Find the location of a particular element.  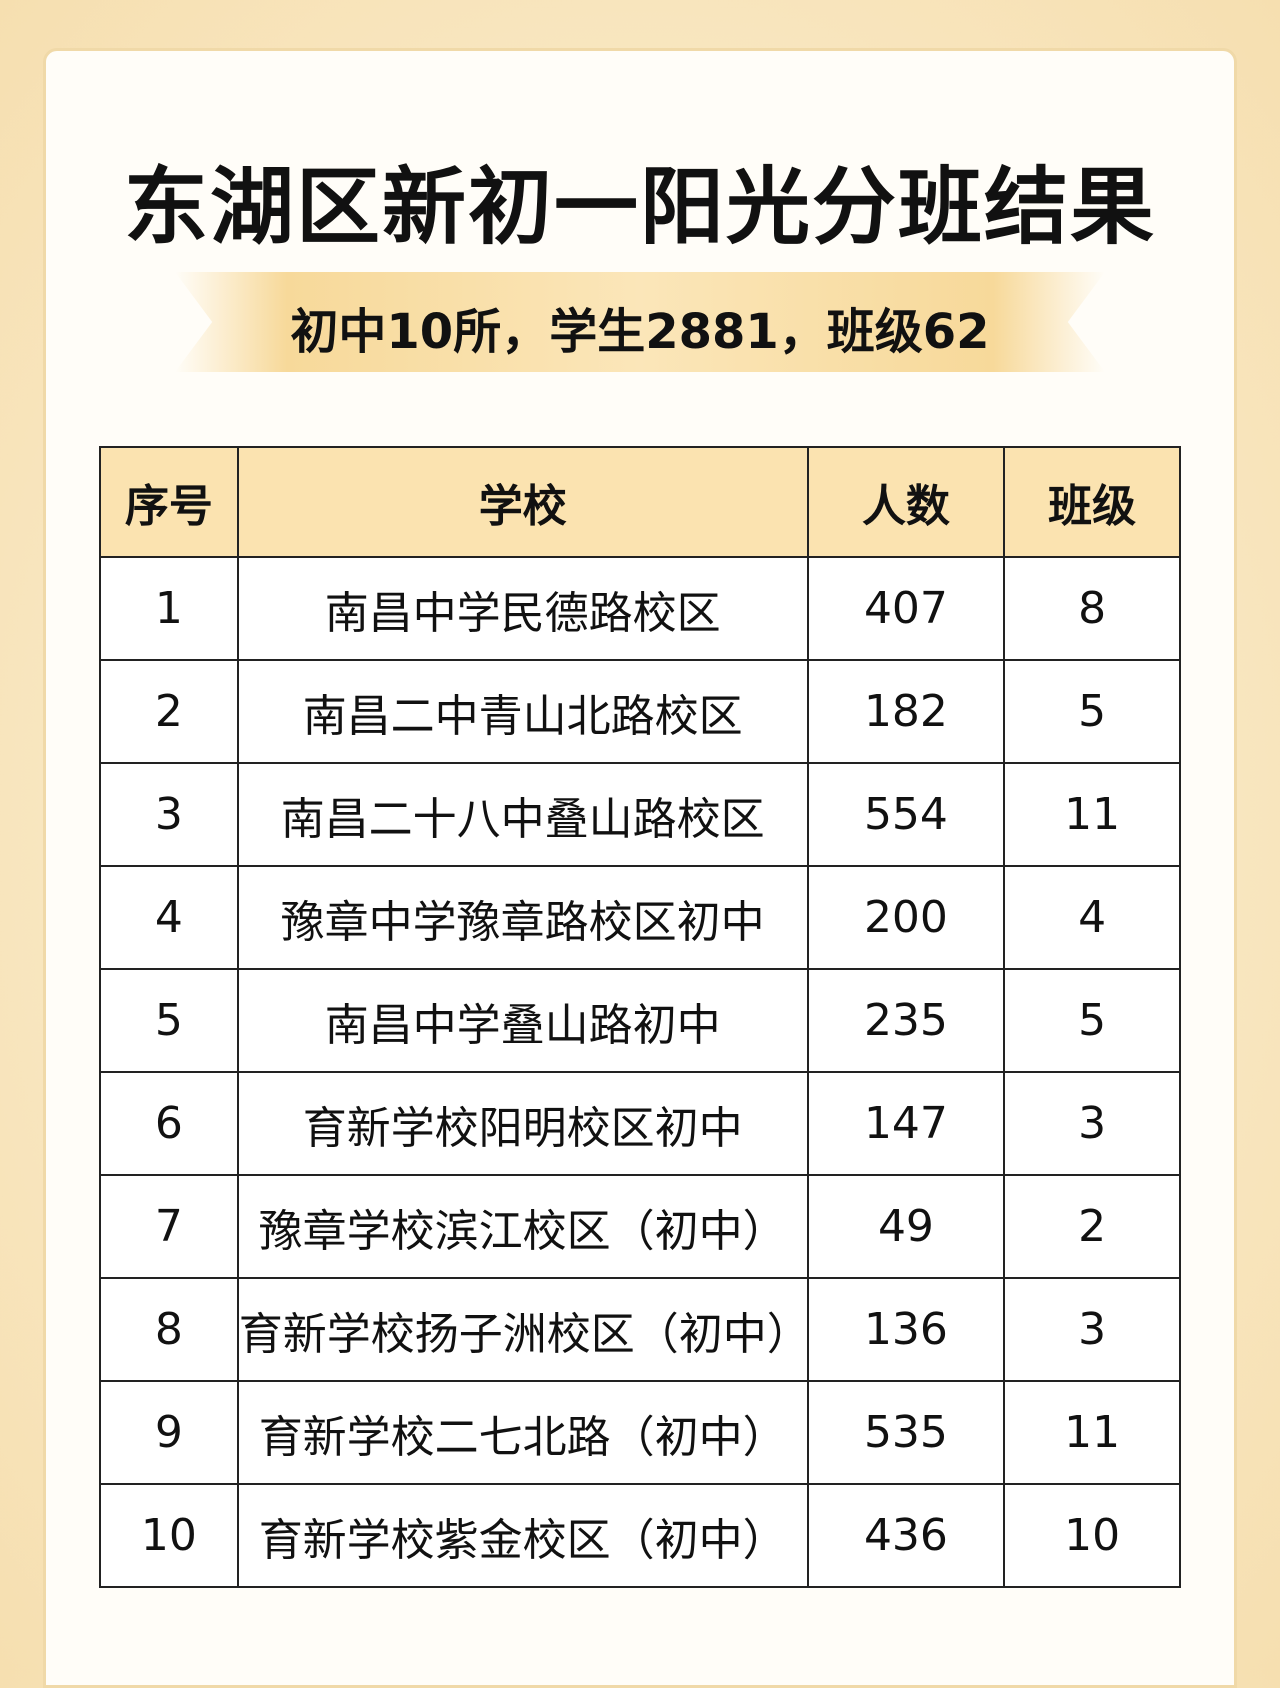

header-cell: 班级 is located at coordinates (1092, 502).